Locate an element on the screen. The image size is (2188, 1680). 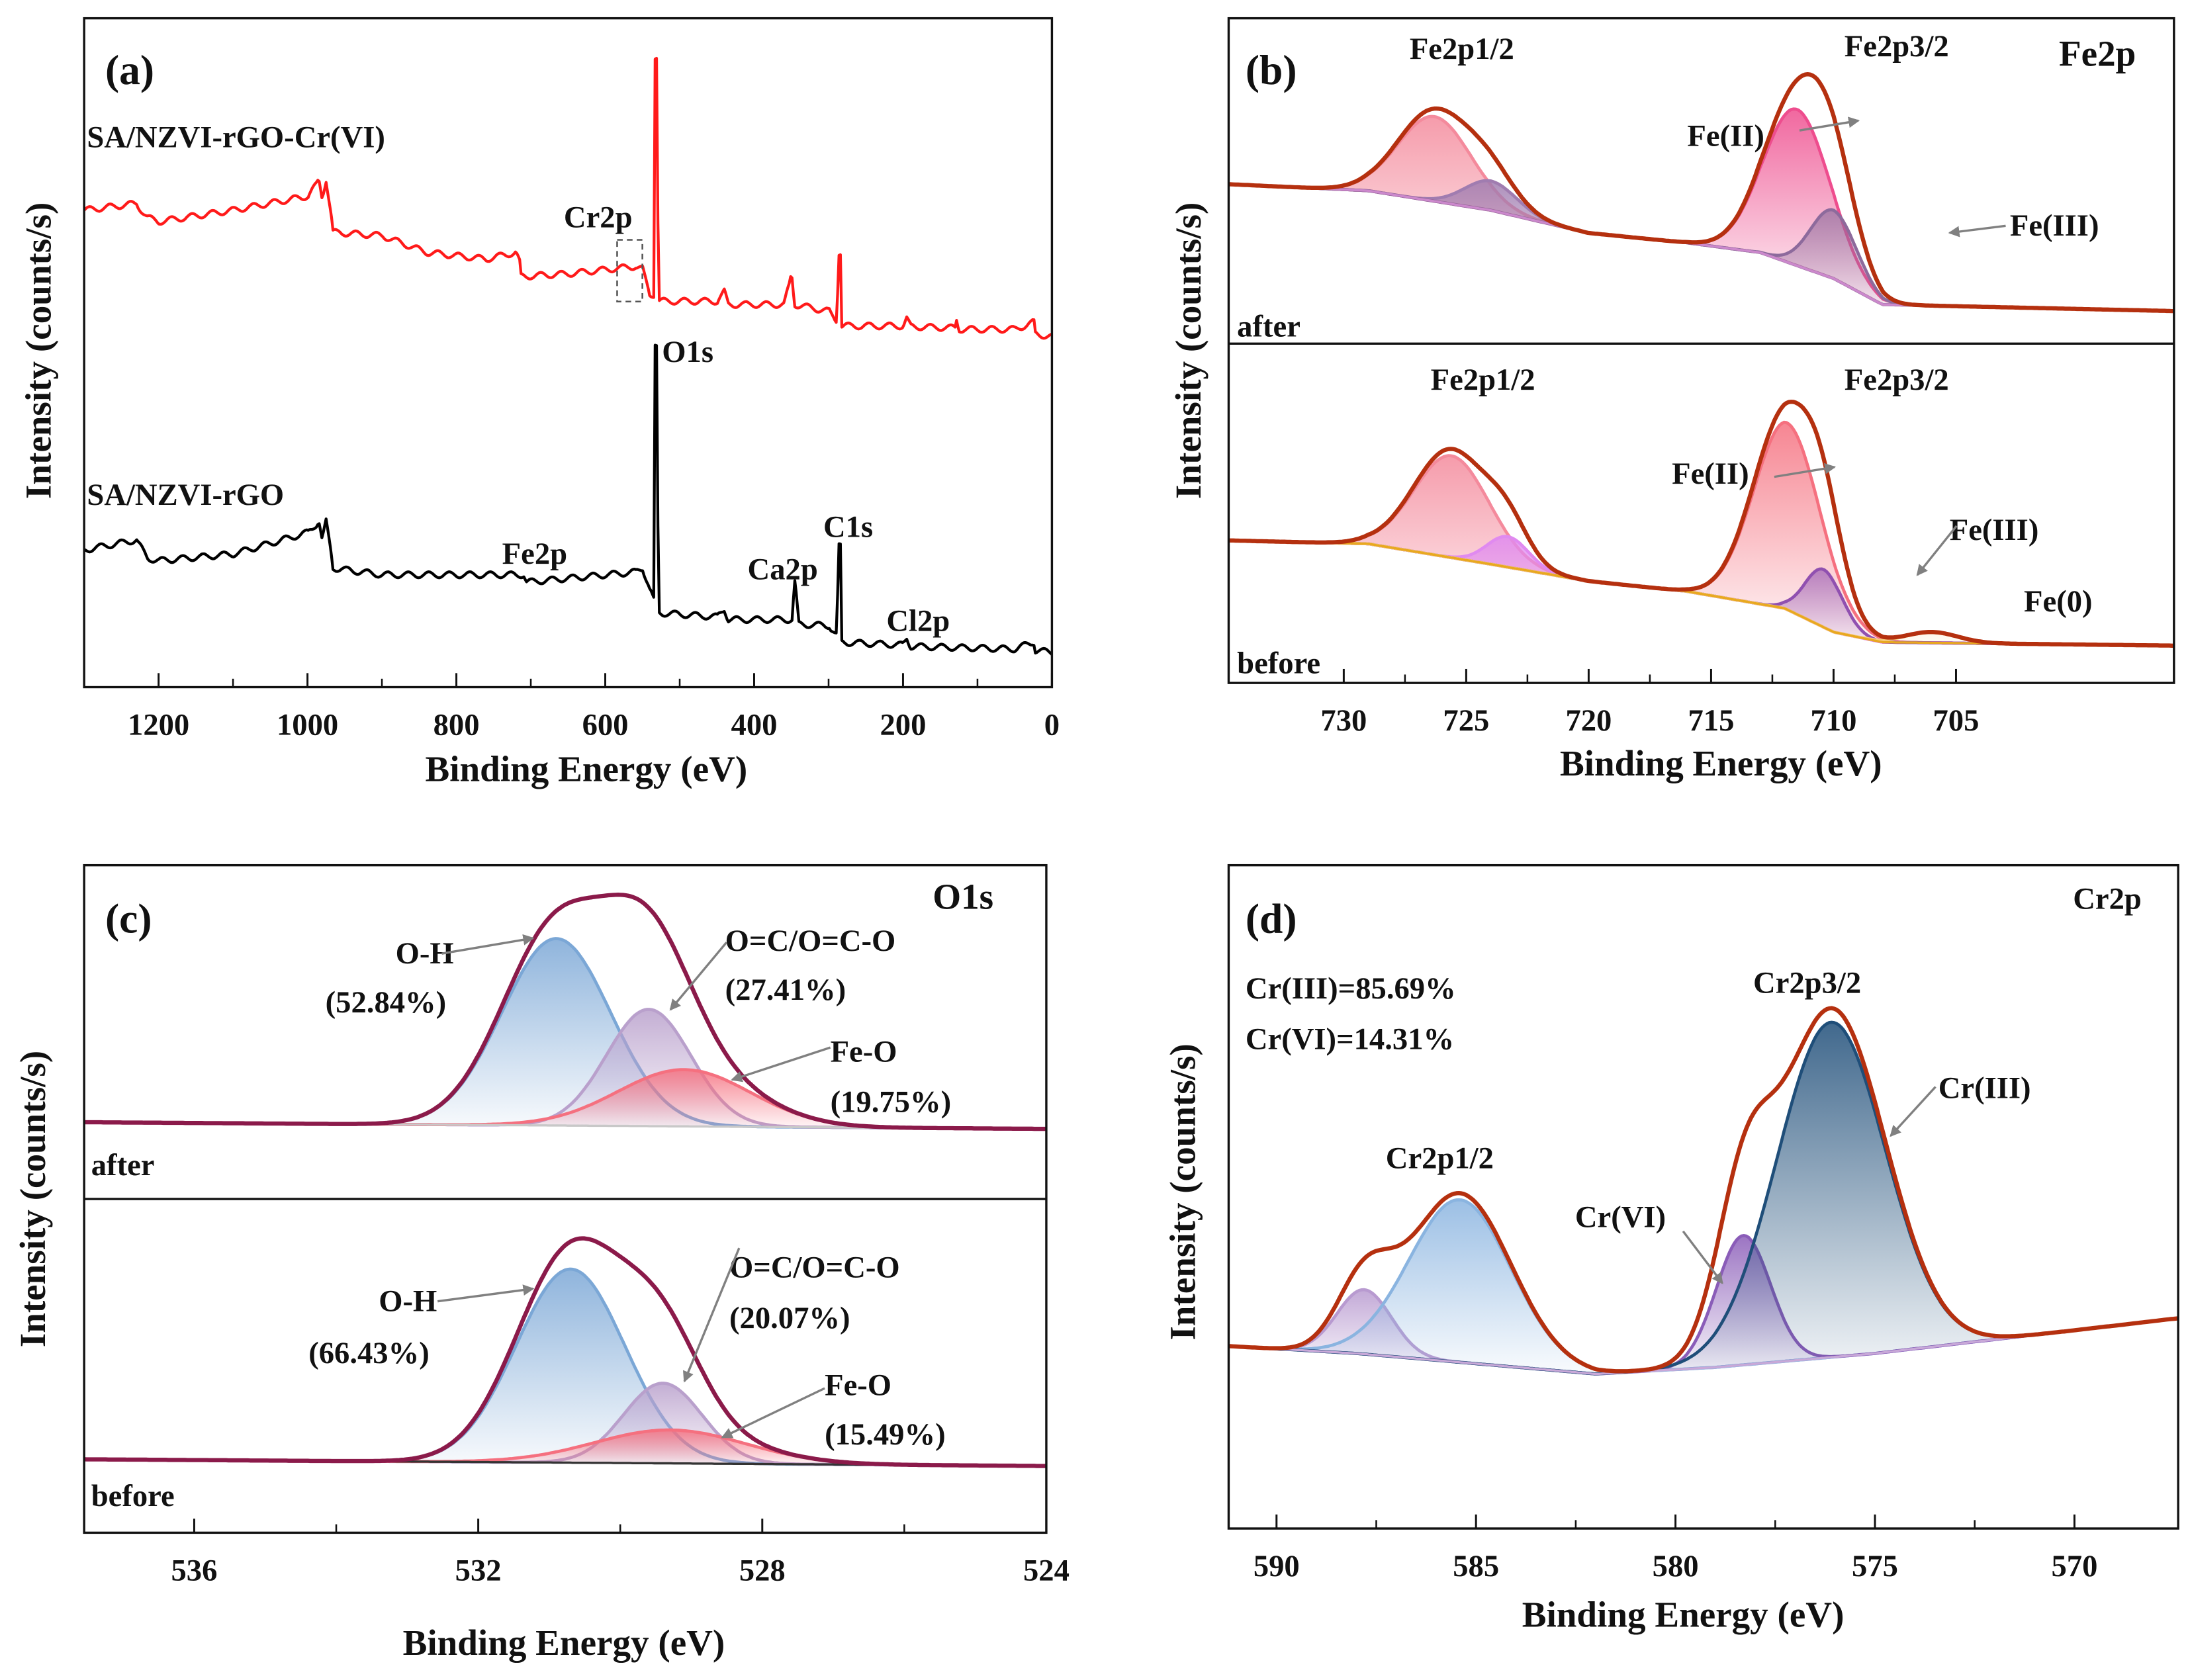
envelope-line is located at coordinates (1703, 1190).